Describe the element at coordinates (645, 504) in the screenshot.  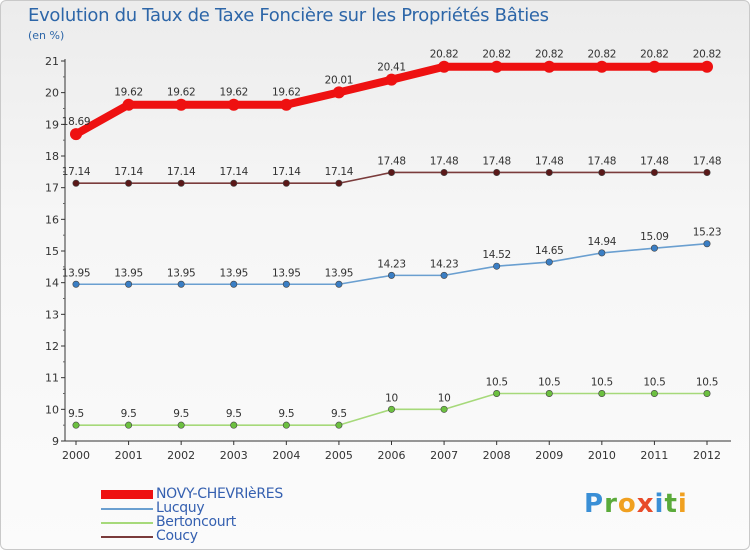
I see `logo-letter: x` at that location.